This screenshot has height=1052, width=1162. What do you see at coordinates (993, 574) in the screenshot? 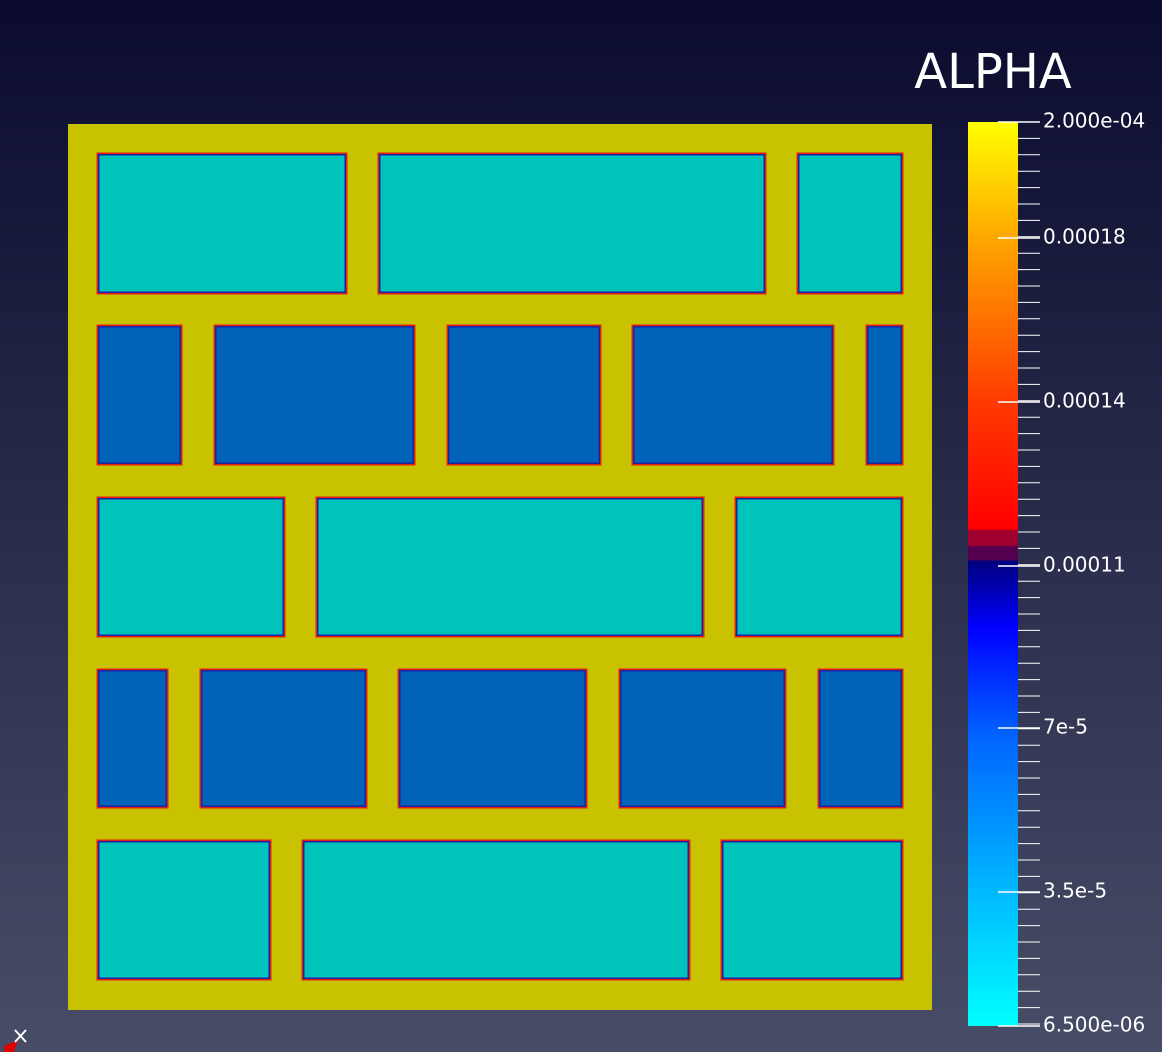
I see `color-bar` at bounding box center [993, 574].